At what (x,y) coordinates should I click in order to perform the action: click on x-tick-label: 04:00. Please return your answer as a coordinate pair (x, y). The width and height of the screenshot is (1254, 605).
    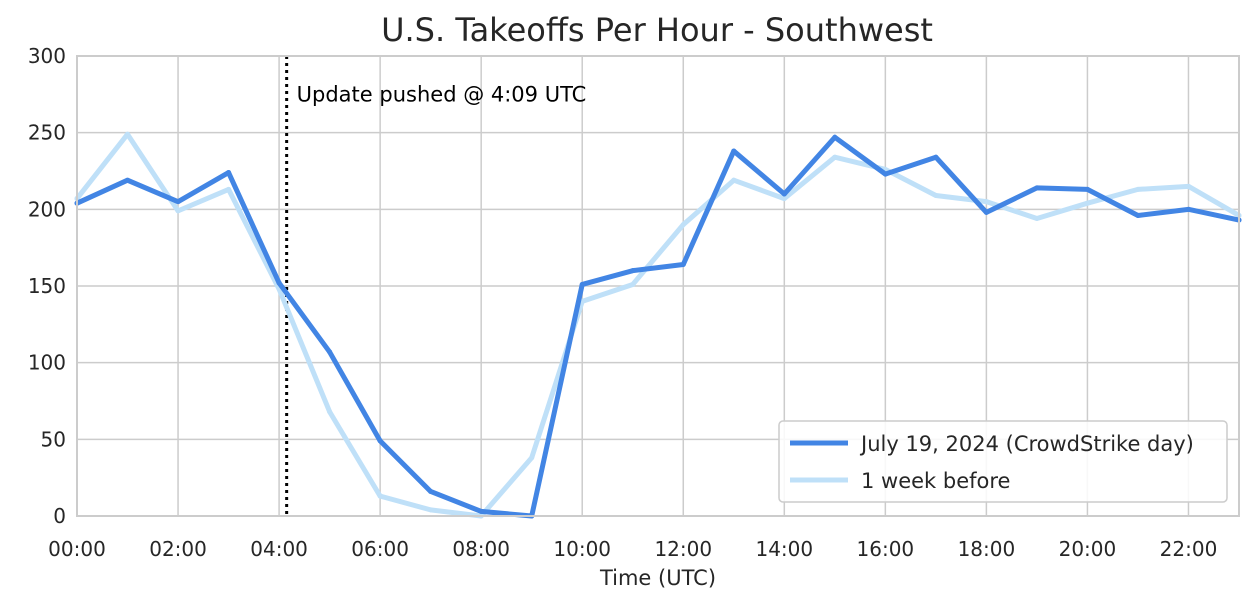
    Looking at the image, I should click on (279, 549).